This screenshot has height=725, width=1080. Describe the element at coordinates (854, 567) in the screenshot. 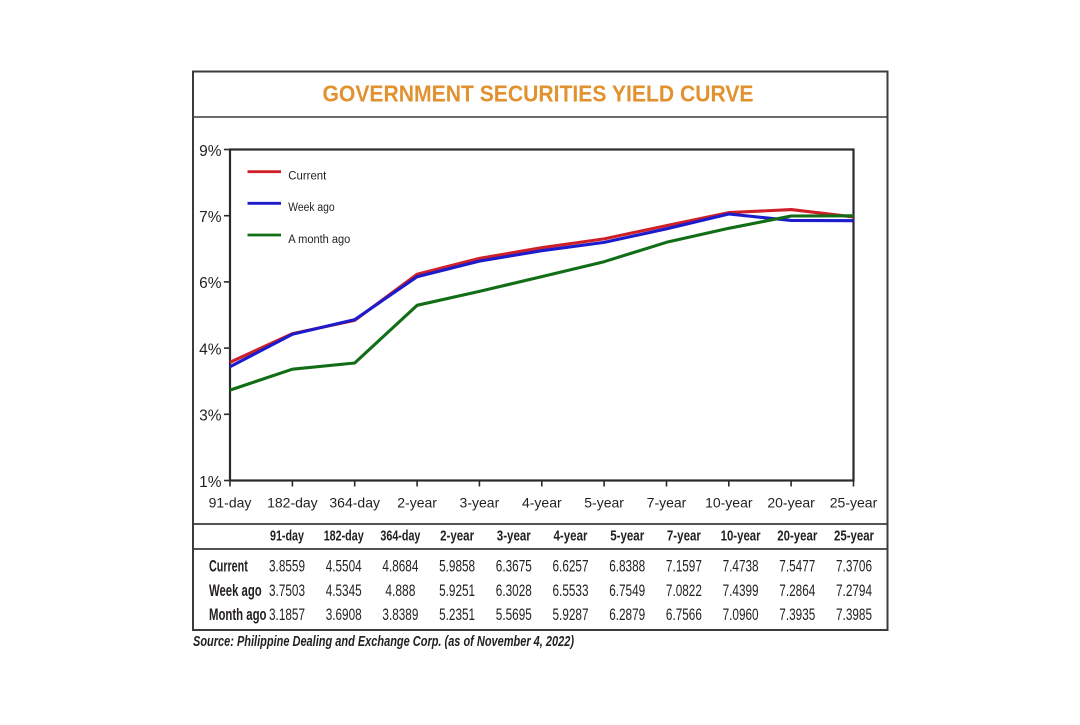

I see `svg-text: 7.3706` at that location.